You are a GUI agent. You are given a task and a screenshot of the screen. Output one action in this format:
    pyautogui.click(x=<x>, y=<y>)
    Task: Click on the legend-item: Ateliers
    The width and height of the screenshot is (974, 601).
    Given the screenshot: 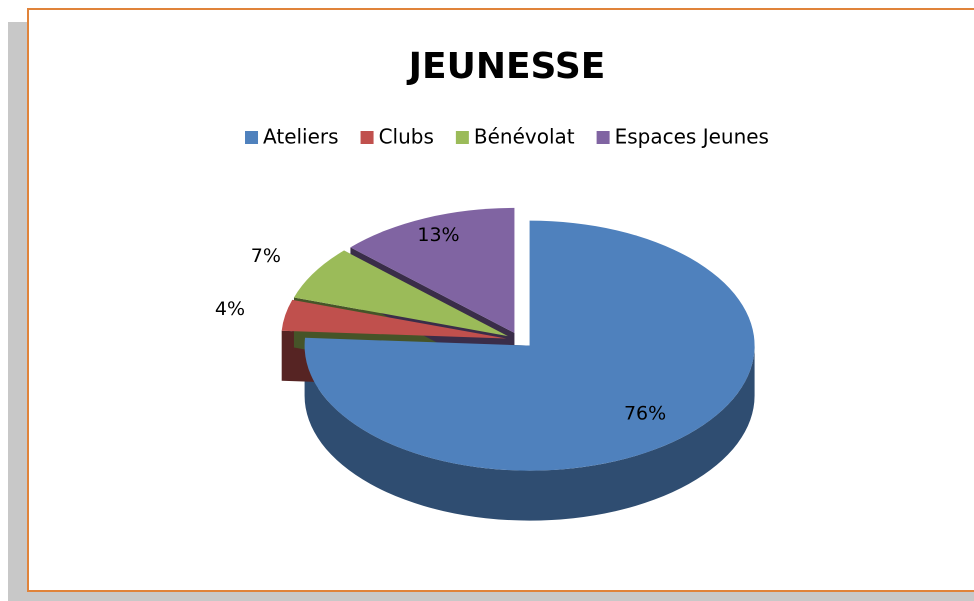 What is the action you would take?
    pyautogui.click(x=292, y=137)
    